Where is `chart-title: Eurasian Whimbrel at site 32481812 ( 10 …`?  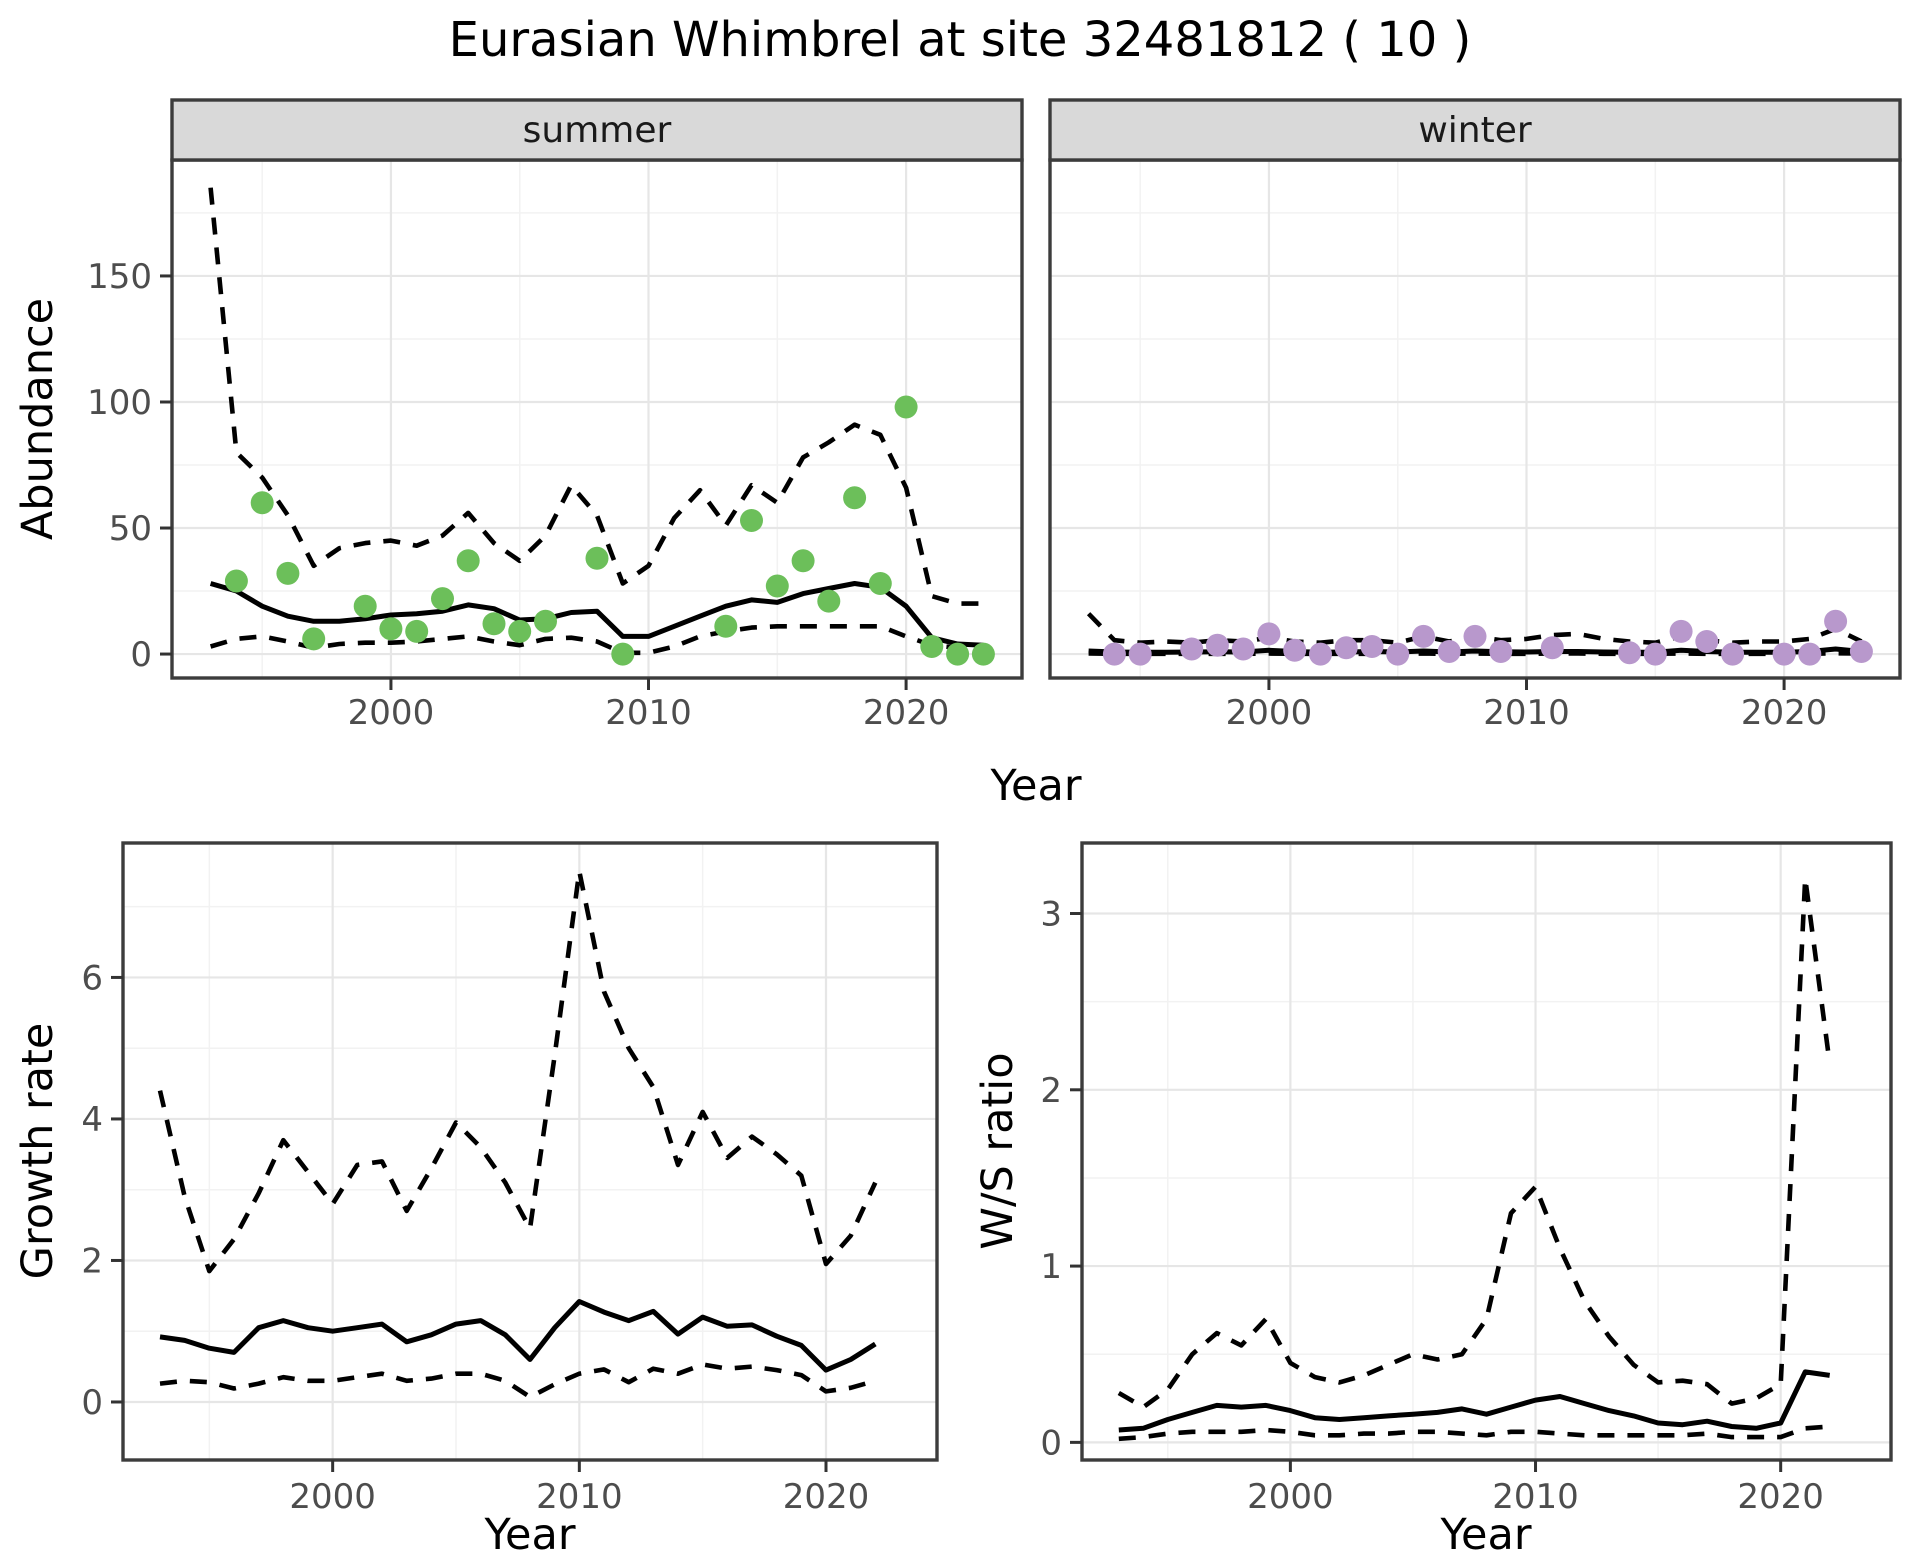
chart-title: Eurasian Whimbrel at site 32481812 ( 10 … is located at coordinates (960, 40).